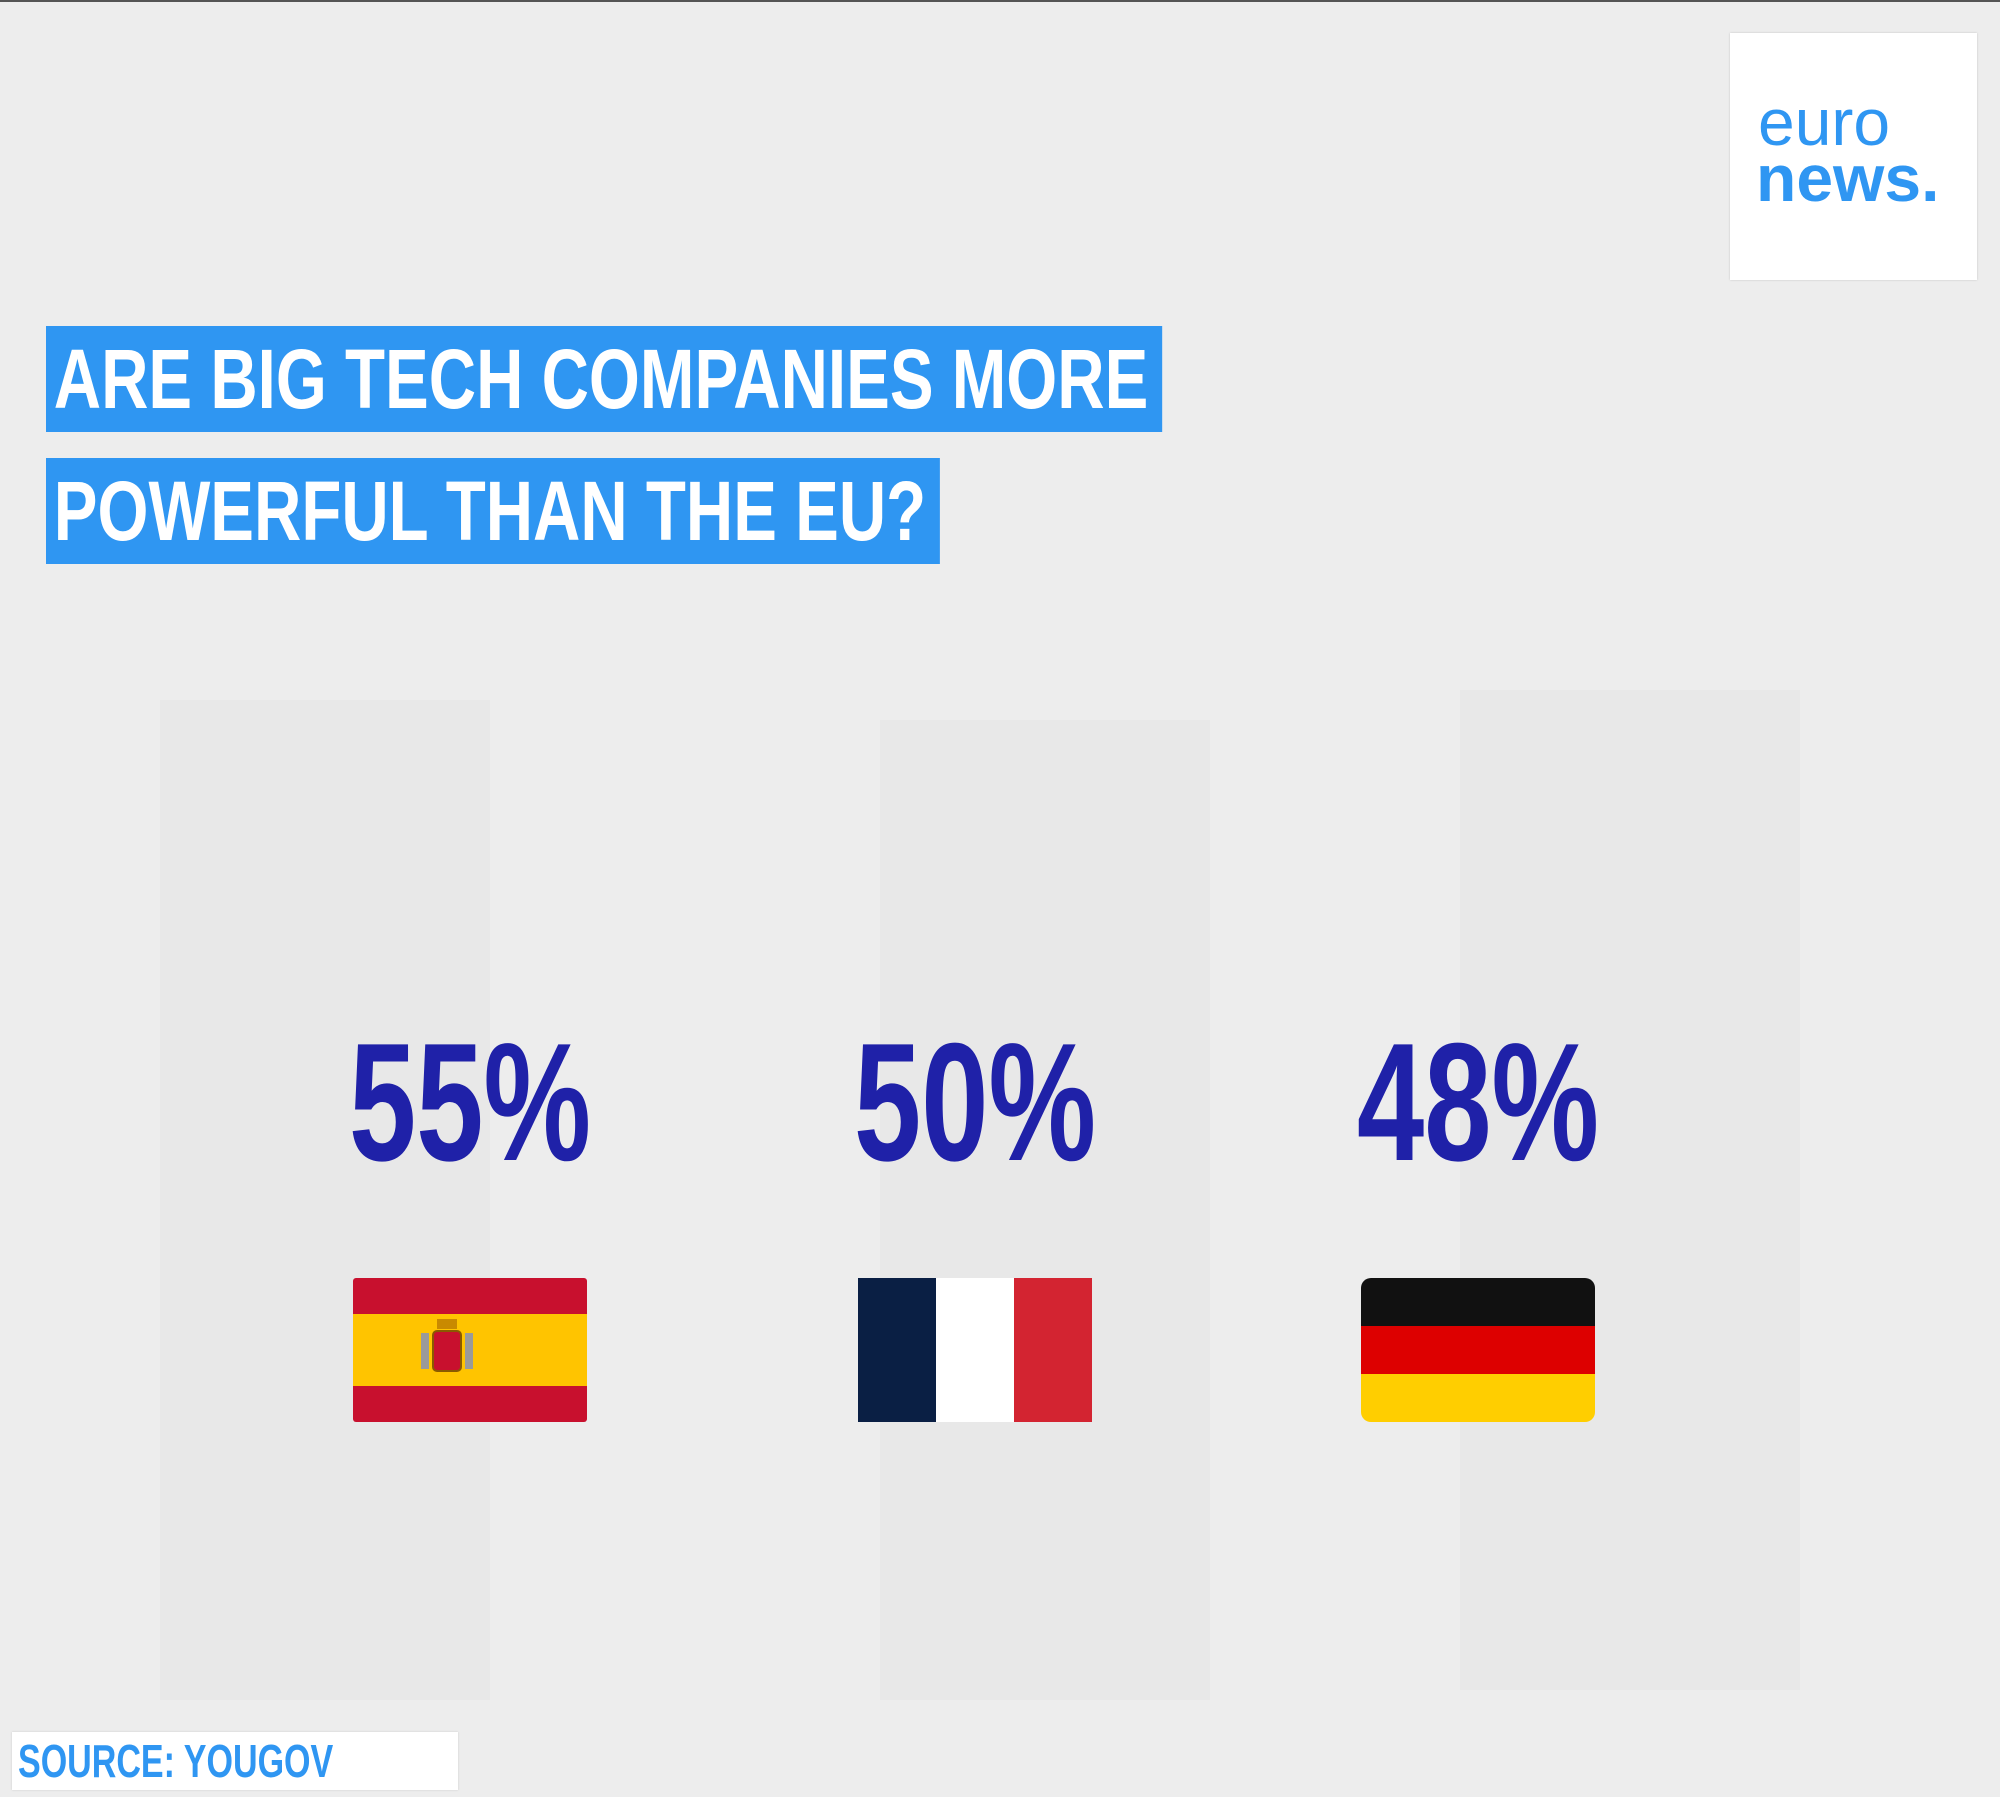  What do you see at coordinates (447, 1351) in the screenshot?
I see `coat-of-arms-icon` at bounding box center [447, 1351].